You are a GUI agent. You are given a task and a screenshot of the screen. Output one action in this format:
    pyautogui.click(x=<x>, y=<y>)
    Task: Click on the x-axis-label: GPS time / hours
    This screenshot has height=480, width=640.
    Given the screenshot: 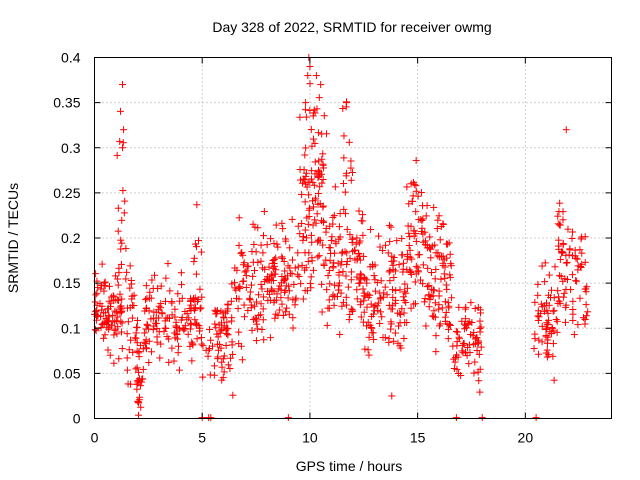 What is the action you would take?
    pyautogui.click(x=349, y=466)
    